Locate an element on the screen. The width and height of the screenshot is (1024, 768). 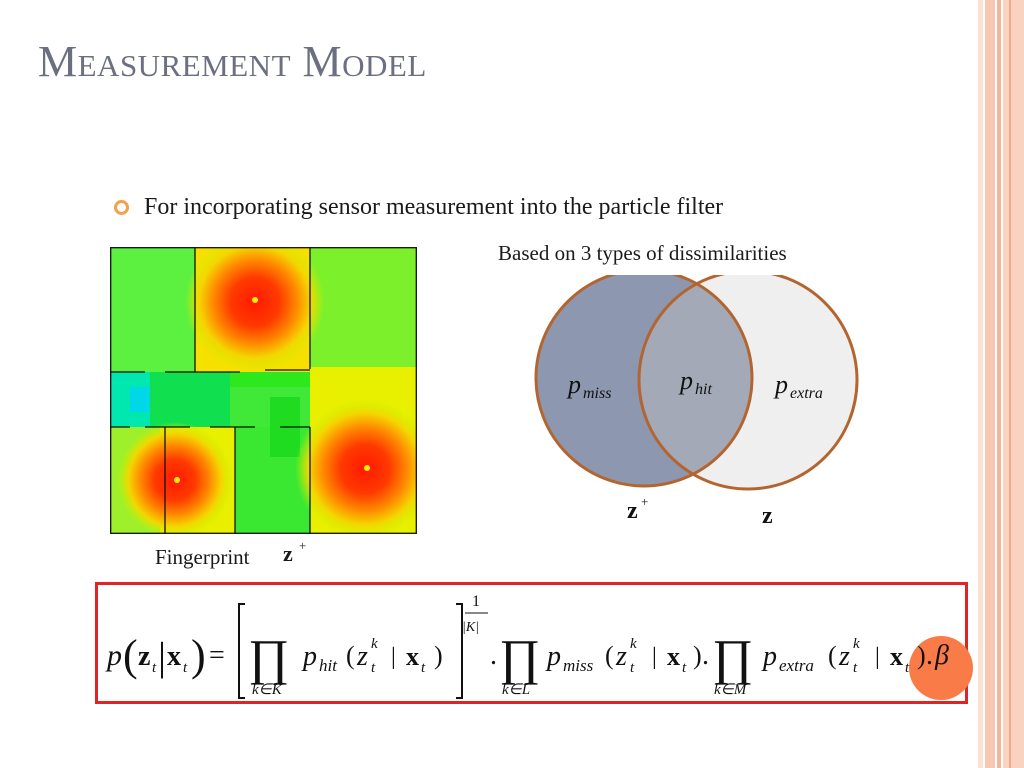
eq-prod-L-sub: k∈L is located at coordinates (516, 690).